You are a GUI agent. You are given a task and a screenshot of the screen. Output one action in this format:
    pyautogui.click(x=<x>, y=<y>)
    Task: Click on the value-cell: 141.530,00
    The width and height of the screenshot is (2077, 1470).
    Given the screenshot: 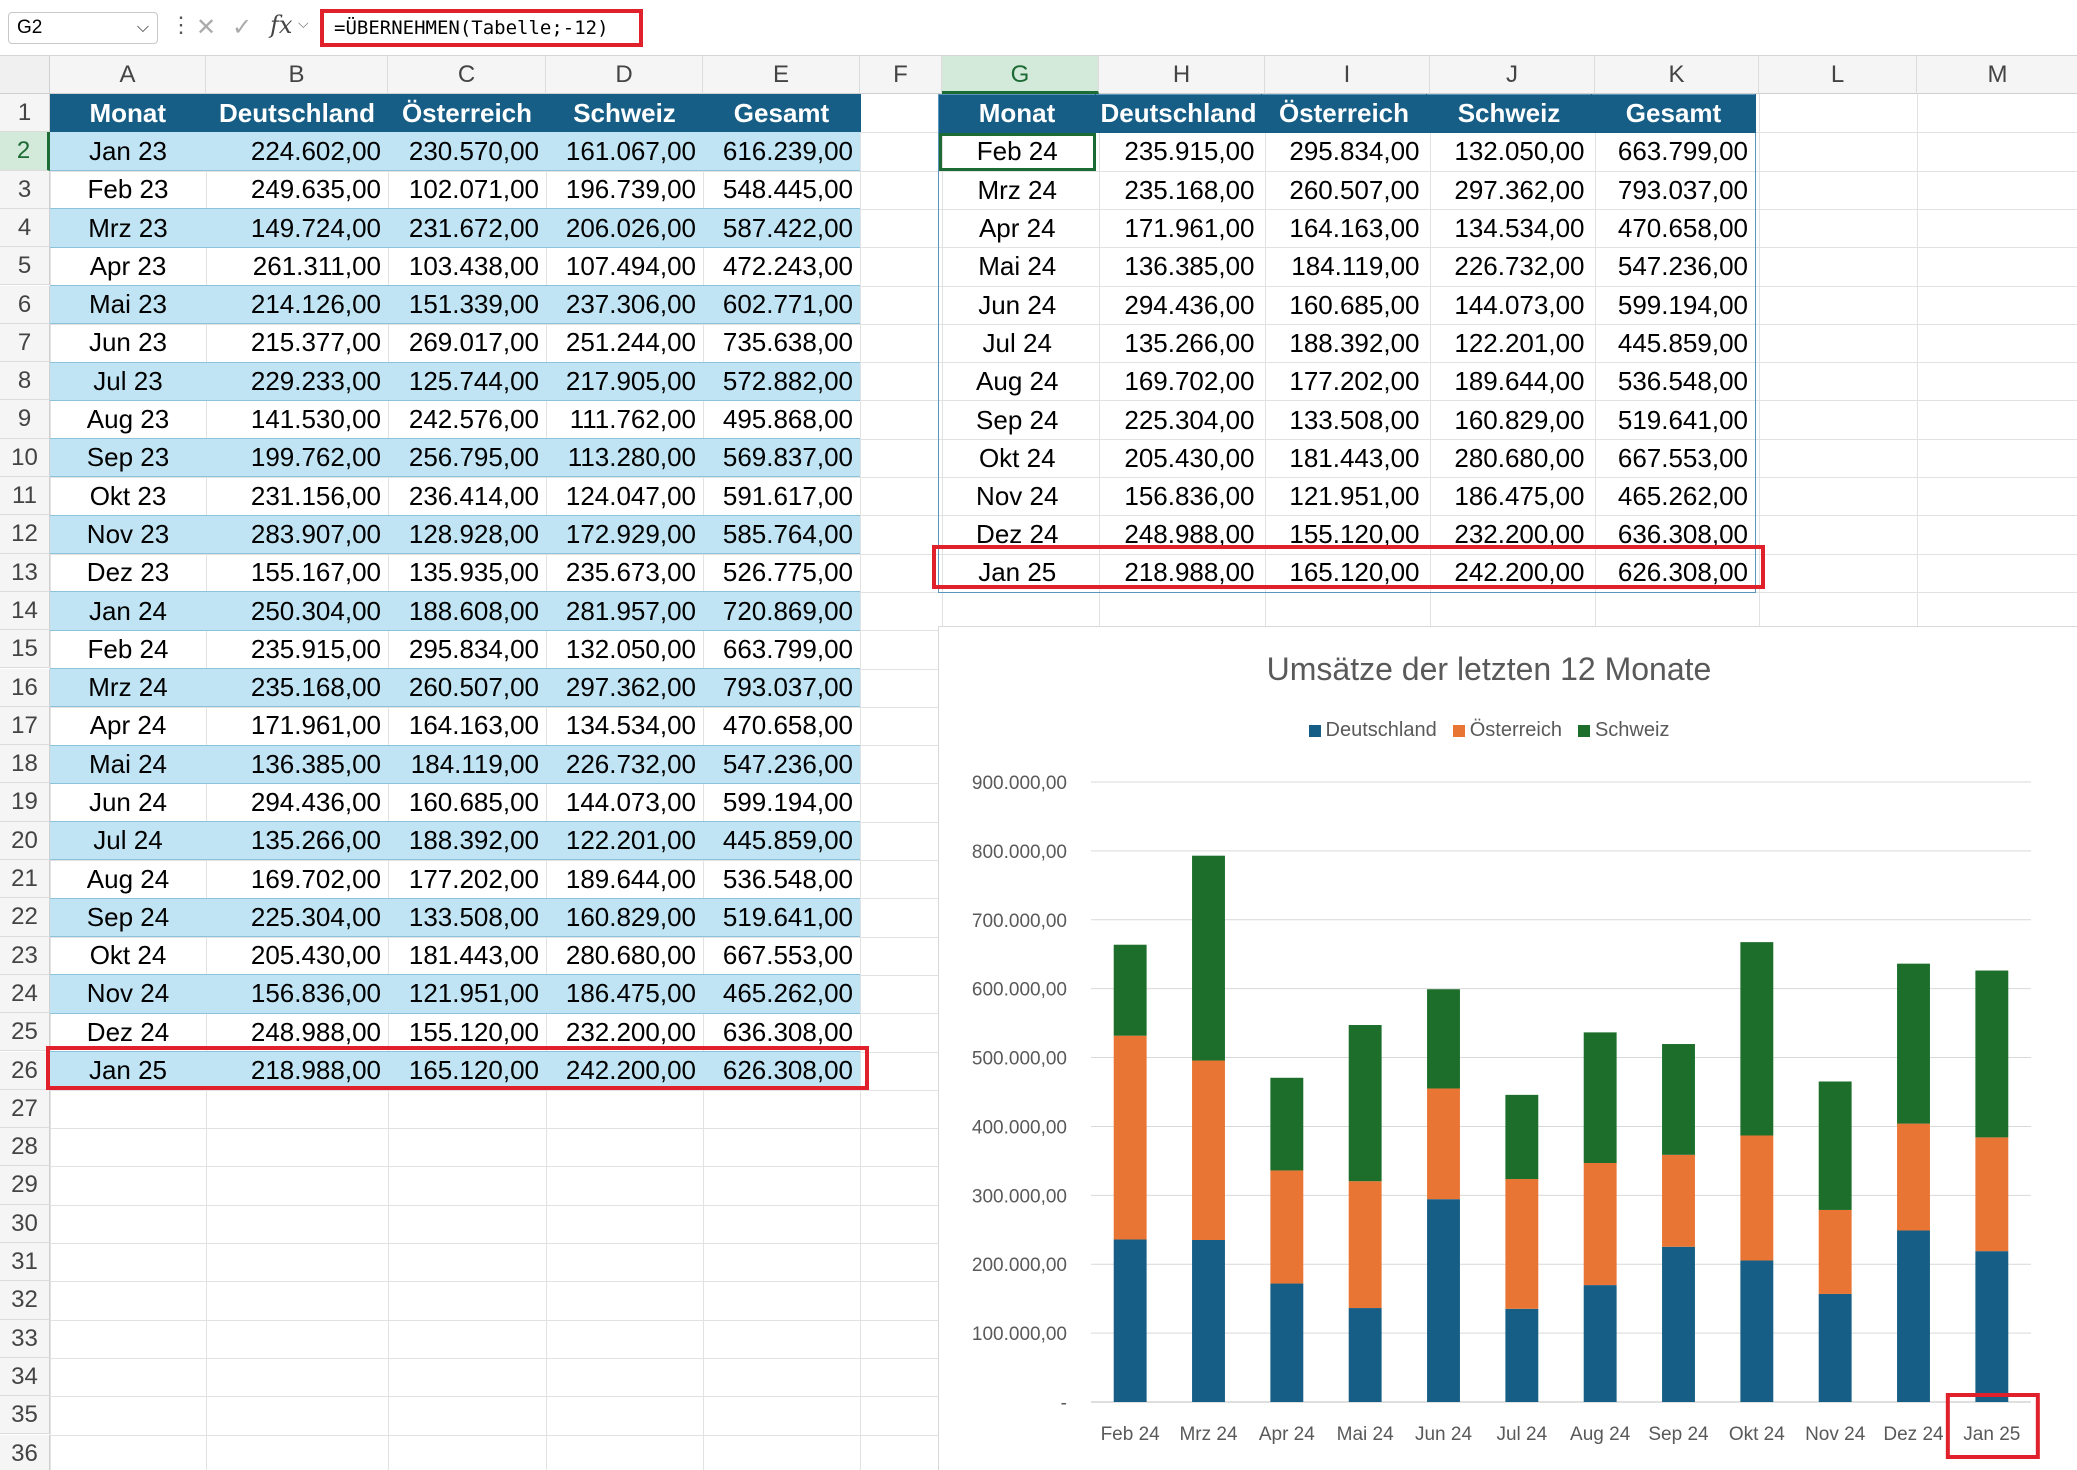 What is the action you would take?
    pyautogui.click(x=297, y=420)
    